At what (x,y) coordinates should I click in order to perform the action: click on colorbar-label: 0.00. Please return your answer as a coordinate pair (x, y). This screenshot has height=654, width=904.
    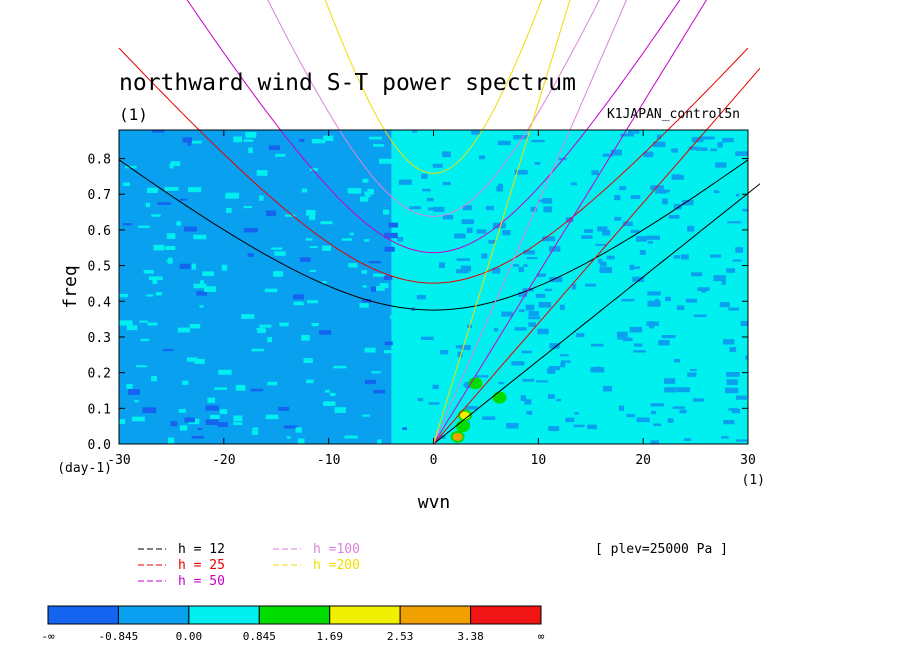
    Looking at the image, I should click on (189, 636).